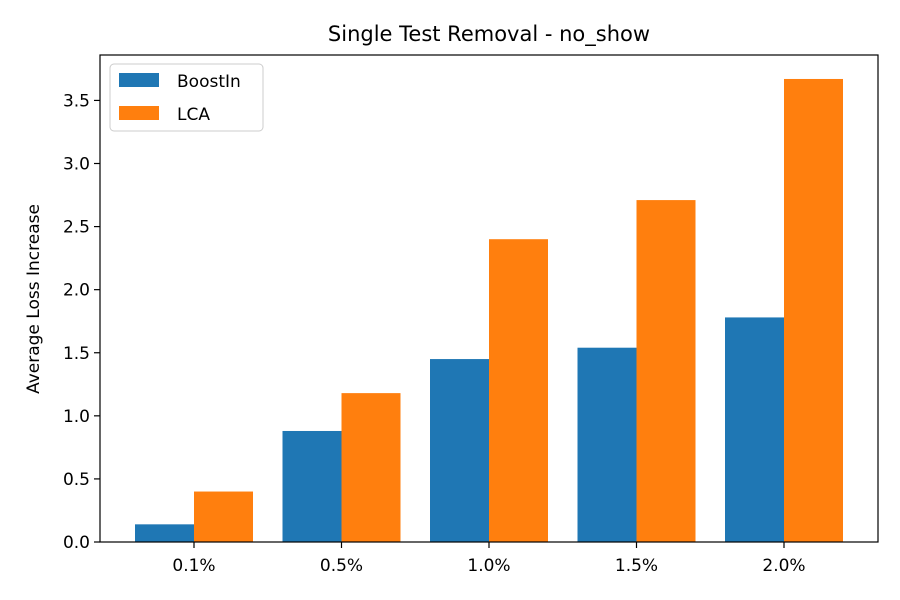 Image resolution: width=900 pixels, height=600 pixels. What do you see at coordinates (76, 291) in the screenshot?
I see `y-tick-label: 2.0` at bounding box center [76, 291].